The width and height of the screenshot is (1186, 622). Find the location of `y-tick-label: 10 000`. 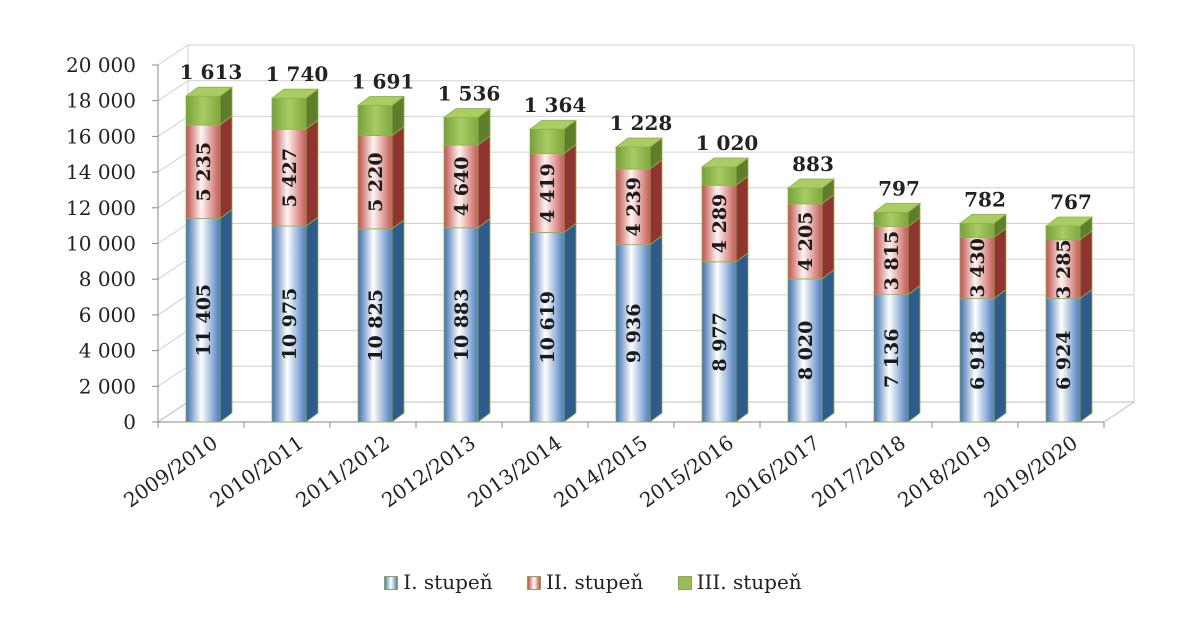

y-tick-label: 10 000 is located at coordinates (101, 244).